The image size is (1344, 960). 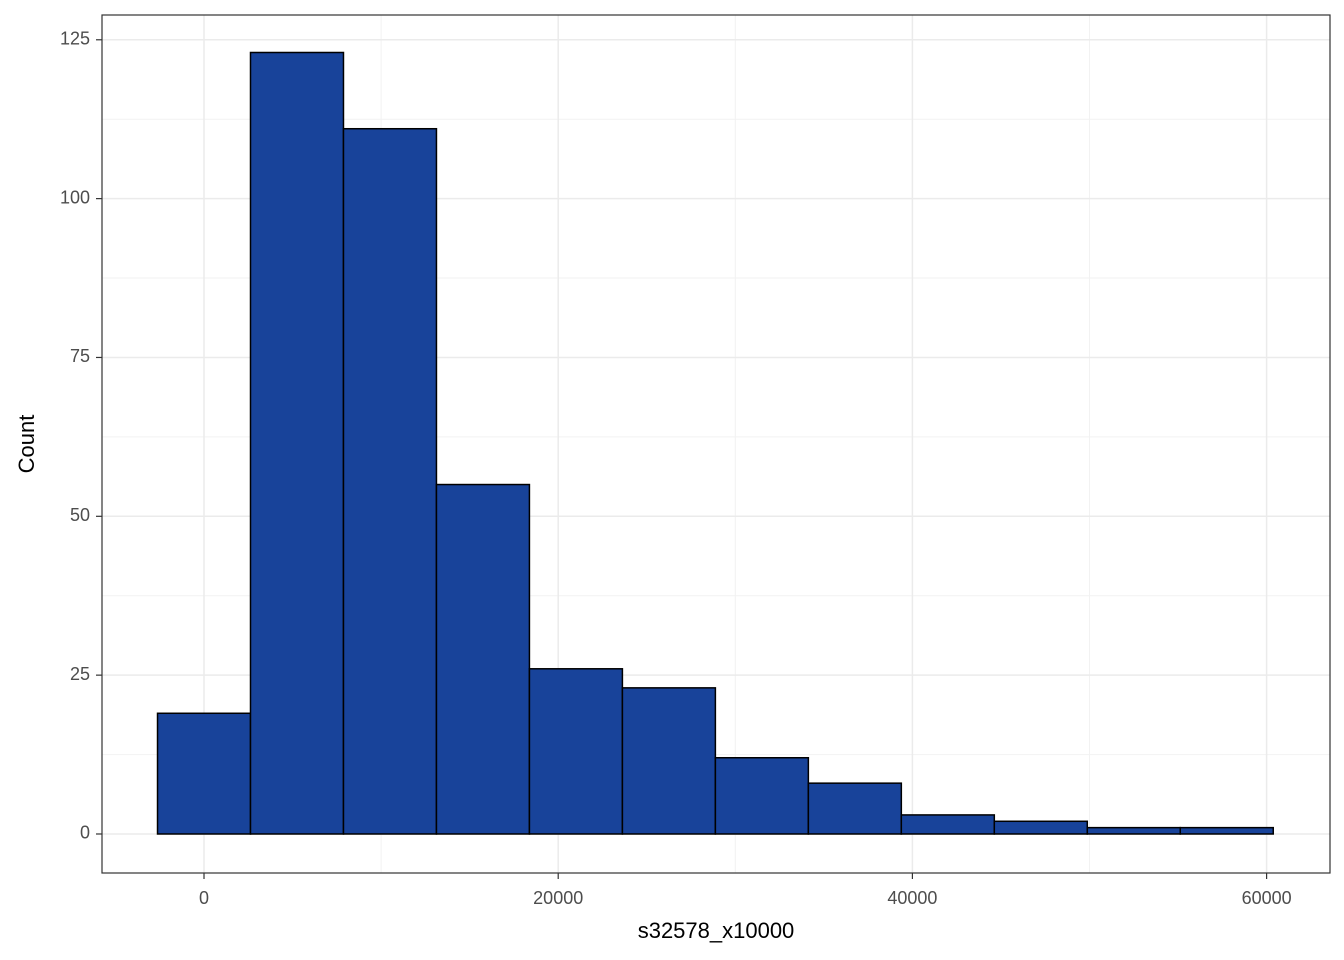 I want to click on x-tick-label: 0, so click(x=204, y=898).